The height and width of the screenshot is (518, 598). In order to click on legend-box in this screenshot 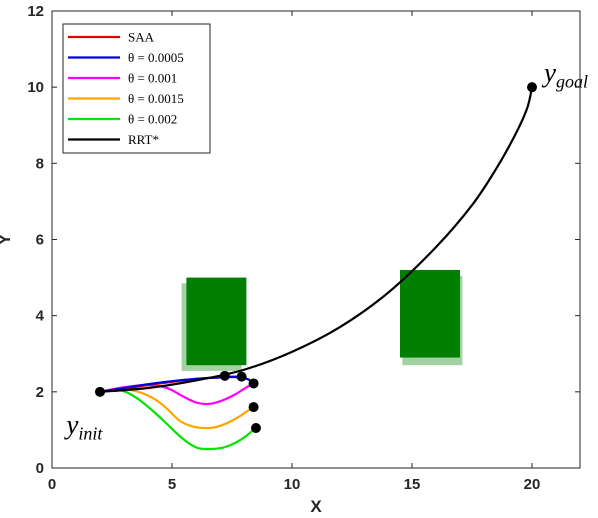, I will do `click(136, 88)`.